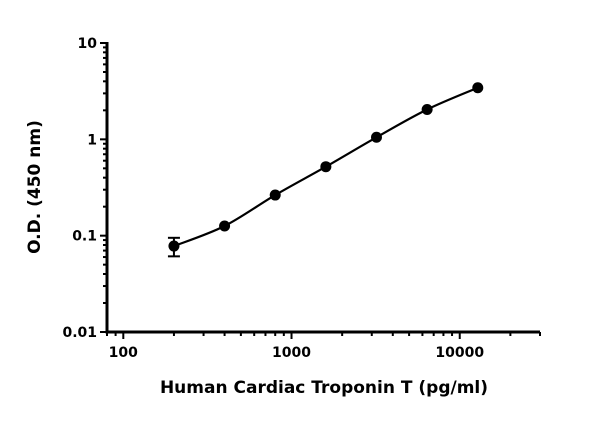  What do you see at coordinates (79, 333) in the screenshot?
I see `y-tick-label: 0.01` at bounding box center [79, 333].